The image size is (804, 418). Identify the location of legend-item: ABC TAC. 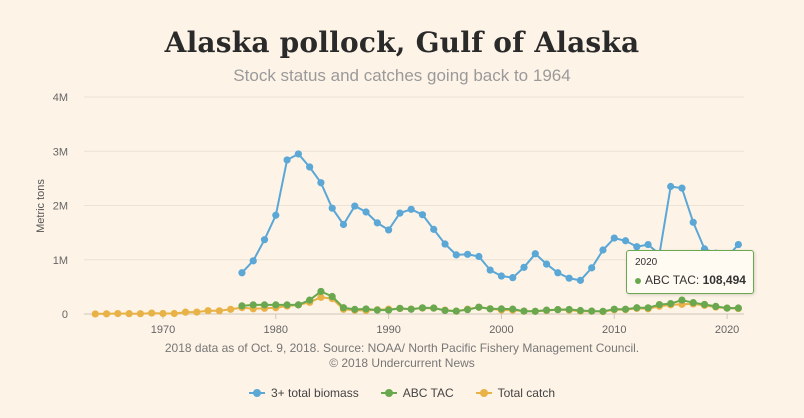
(417, 393).